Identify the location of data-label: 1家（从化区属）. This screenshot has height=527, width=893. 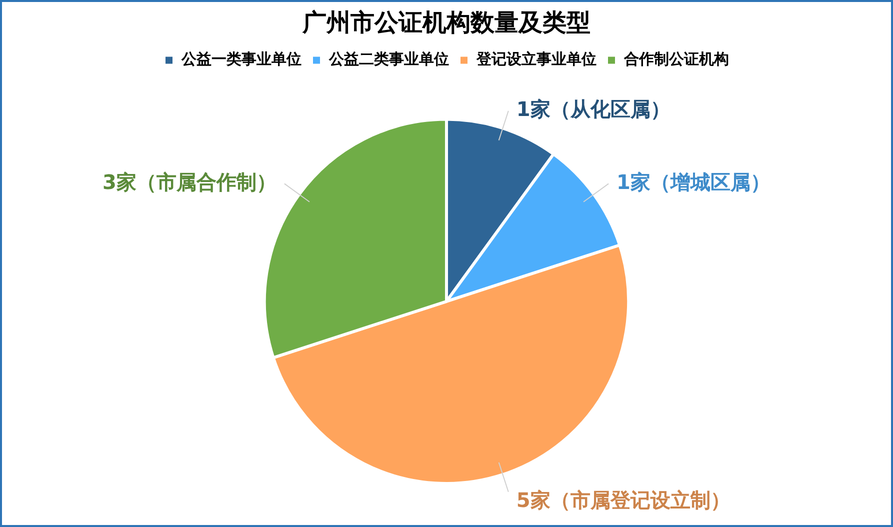
(593, 109).